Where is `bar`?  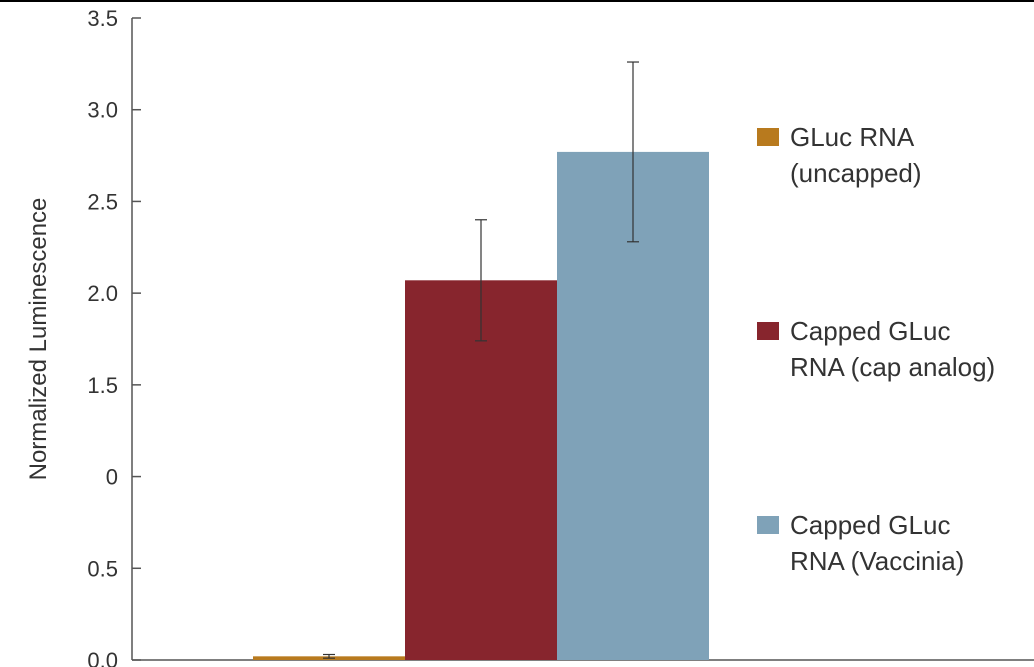 bar is located at coordinates (481, 470).